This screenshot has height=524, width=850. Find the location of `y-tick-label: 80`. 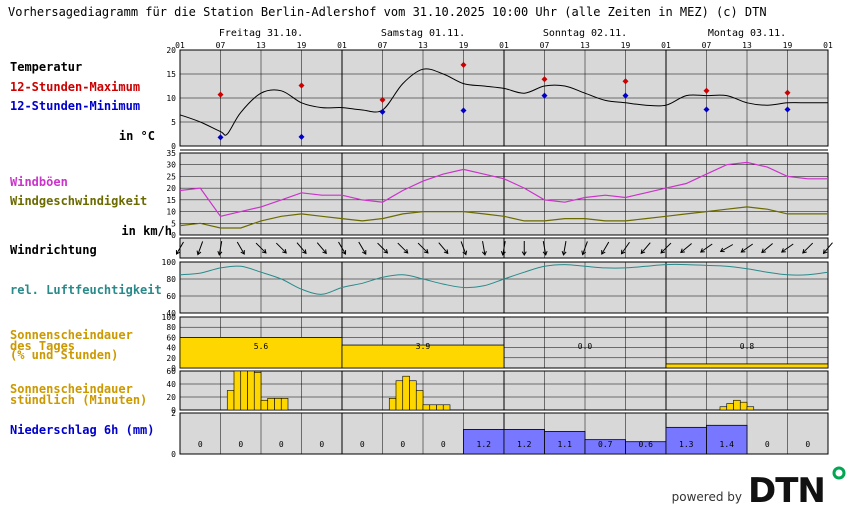

y-tick-label: 80 is located at coordinates (171, 327).